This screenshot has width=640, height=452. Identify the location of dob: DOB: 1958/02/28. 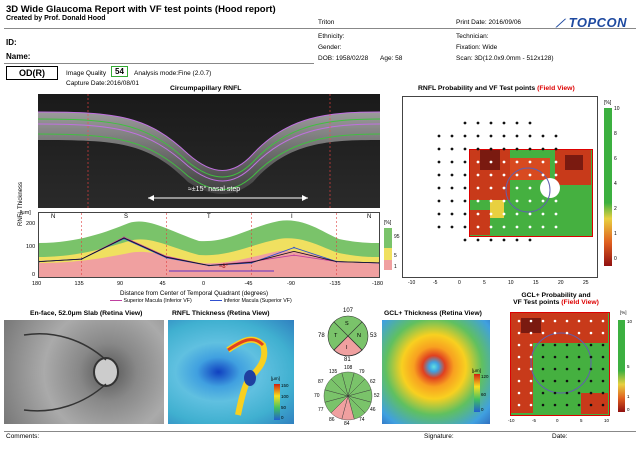
(343, 58).